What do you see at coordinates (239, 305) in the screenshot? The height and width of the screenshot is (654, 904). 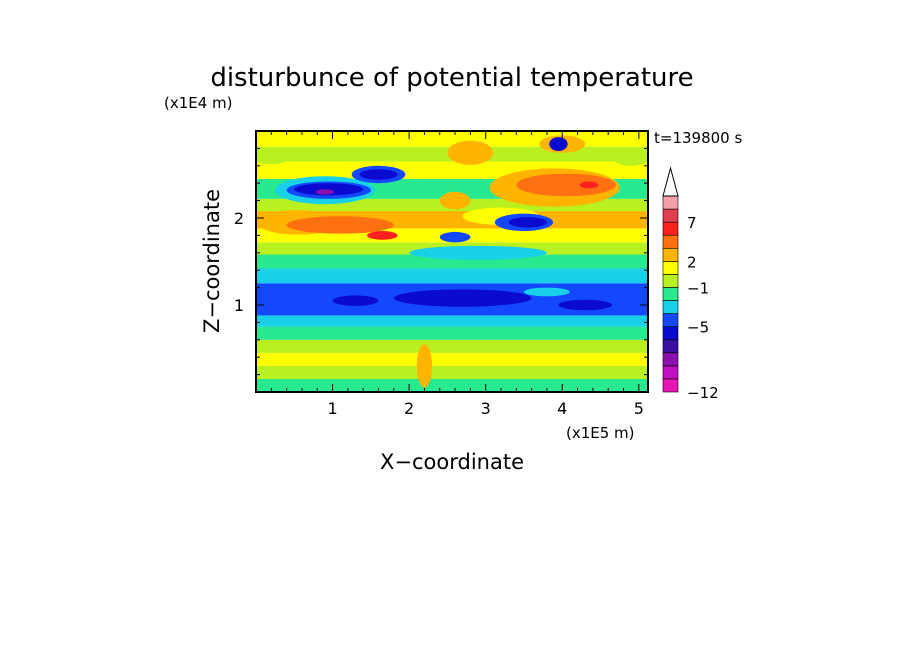 I see `y-tick-label: 1` at bounding box center [239, 305].